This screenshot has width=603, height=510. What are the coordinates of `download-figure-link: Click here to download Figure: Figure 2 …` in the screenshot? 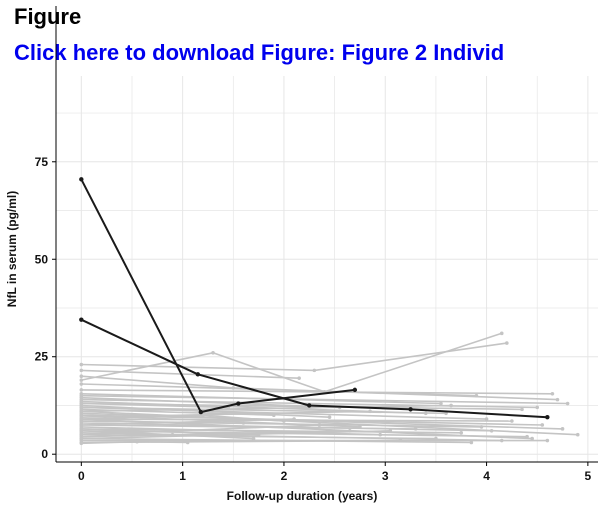 It's located at (259, 52).